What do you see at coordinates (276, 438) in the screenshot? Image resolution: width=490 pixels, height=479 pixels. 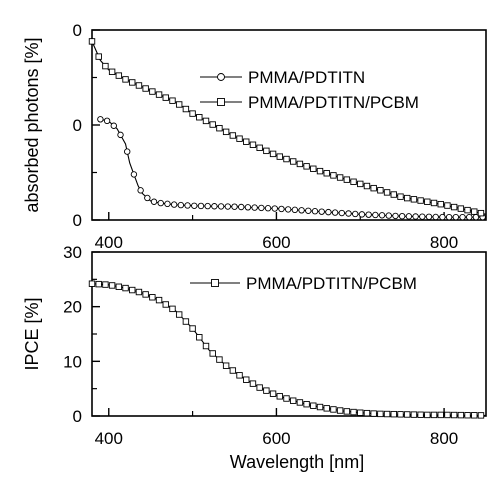 I see `x-tick-label: 600` at bounding box center [276, 438].